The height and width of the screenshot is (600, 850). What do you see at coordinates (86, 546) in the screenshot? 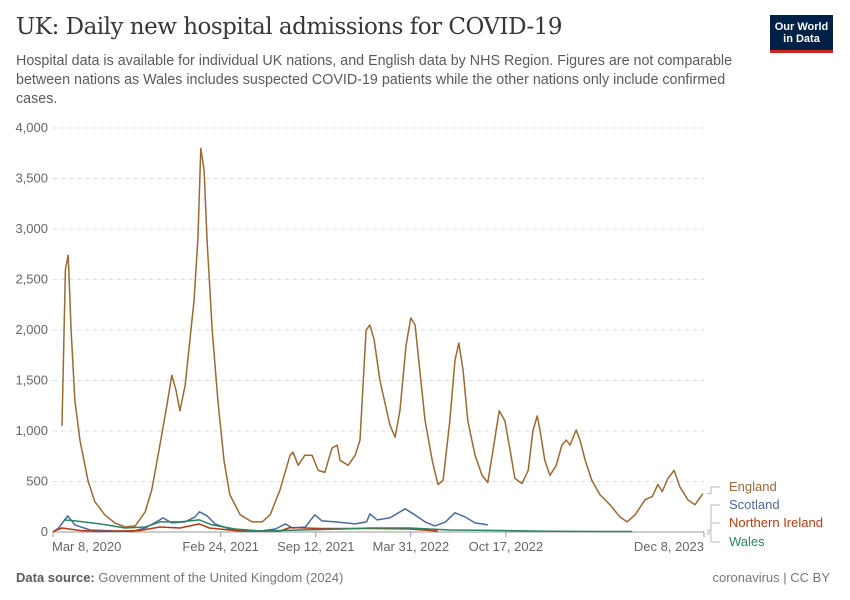
I see `x-tick-label: Mar 8, 2020` at bounding box center [86, 546].